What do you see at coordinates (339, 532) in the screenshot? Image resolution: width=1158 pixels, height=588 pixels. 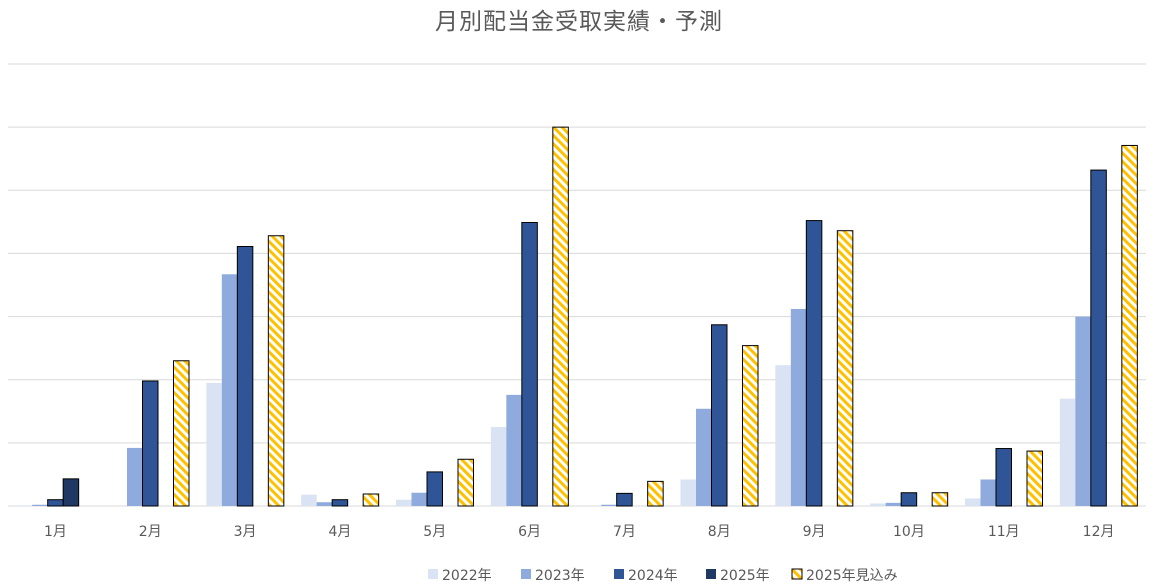 I see `x-tick-label: 4月` at bounding box center [339, 532].